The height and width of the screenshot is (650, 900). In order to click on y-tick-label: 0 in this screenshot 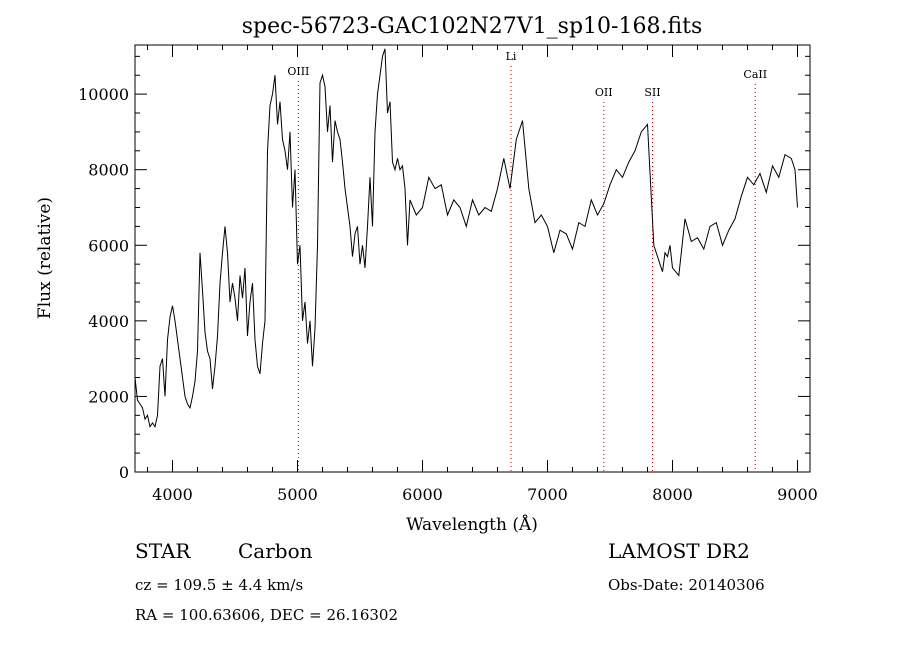, I will do `click(124, 472)`.